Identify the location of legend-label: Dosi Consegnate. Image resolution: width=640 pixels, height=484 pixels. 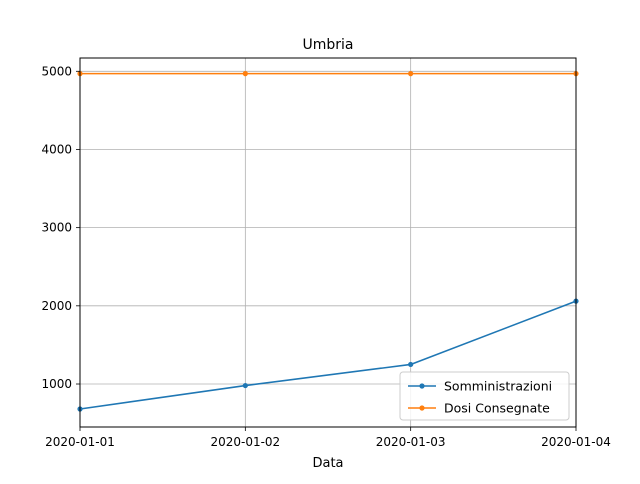
(497, 408).